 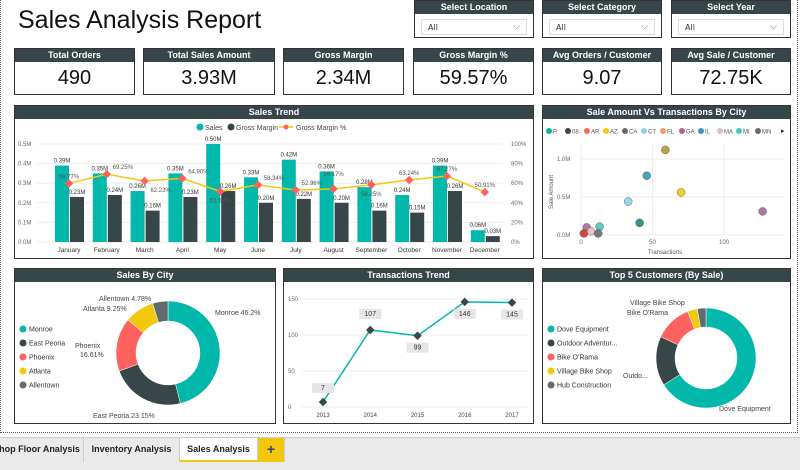 What do you see at coordinates (160, 191) in the screenshot?
I see `gross-margin-pct-label: 62.23%` at bounding box center [160, 191].